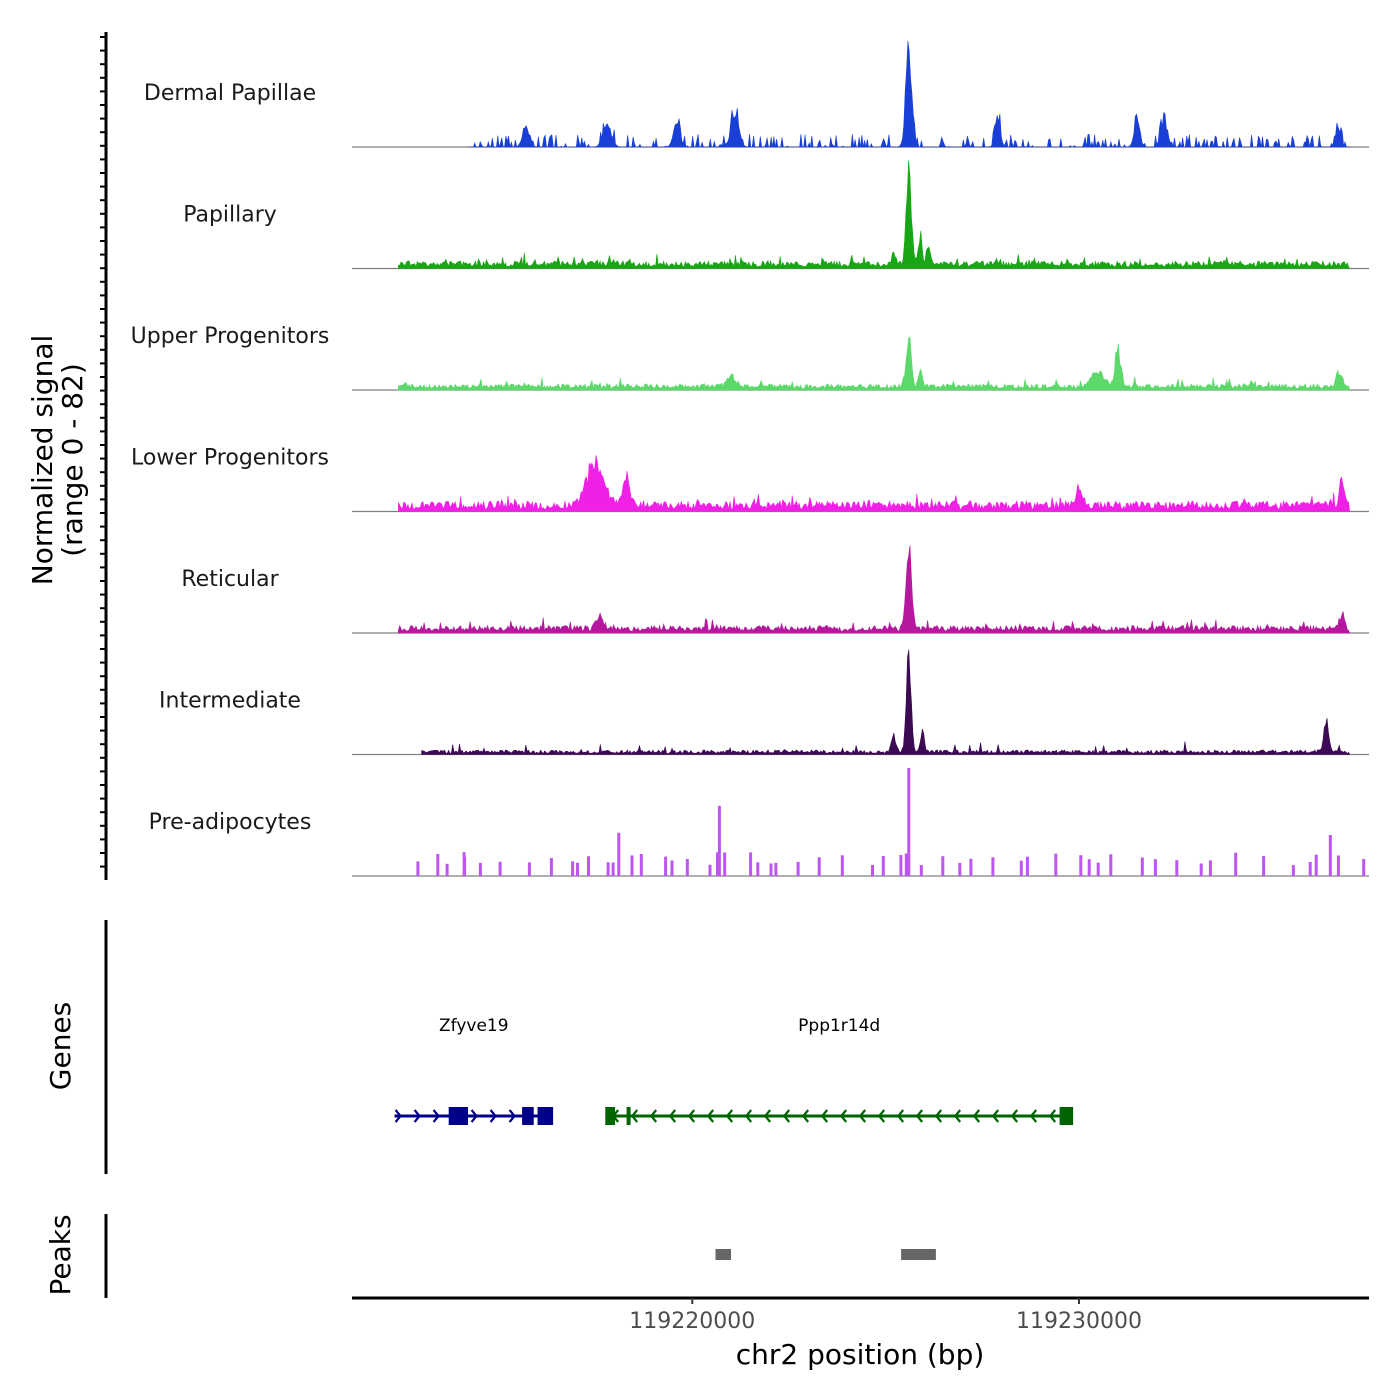 Image resolution: width=1400 pixels, height=1400 pixels. Describe the element at coordinates (230, 215) in the screenshot. I see `track-label: Papillary` at that location.